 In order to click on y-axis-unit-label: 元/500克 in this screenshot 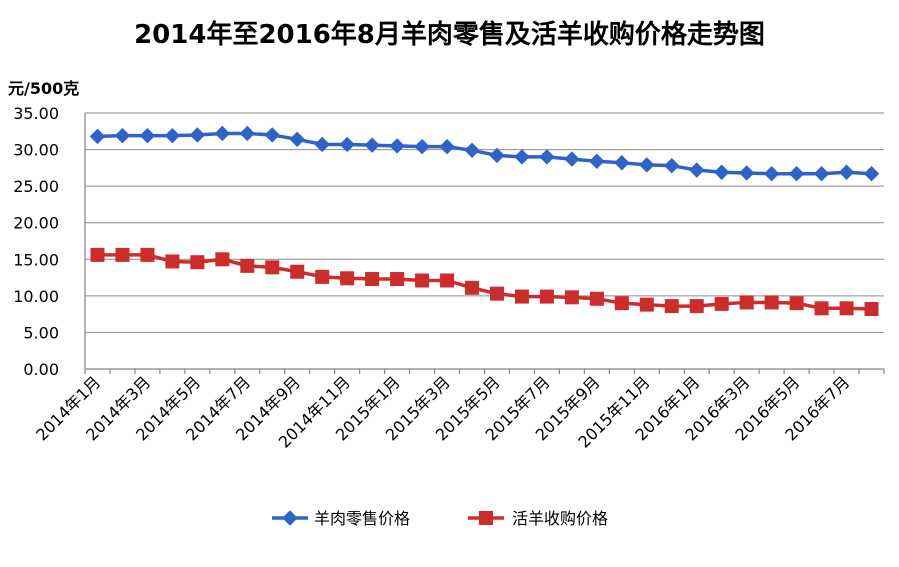, I will do `click(44, 88)`.